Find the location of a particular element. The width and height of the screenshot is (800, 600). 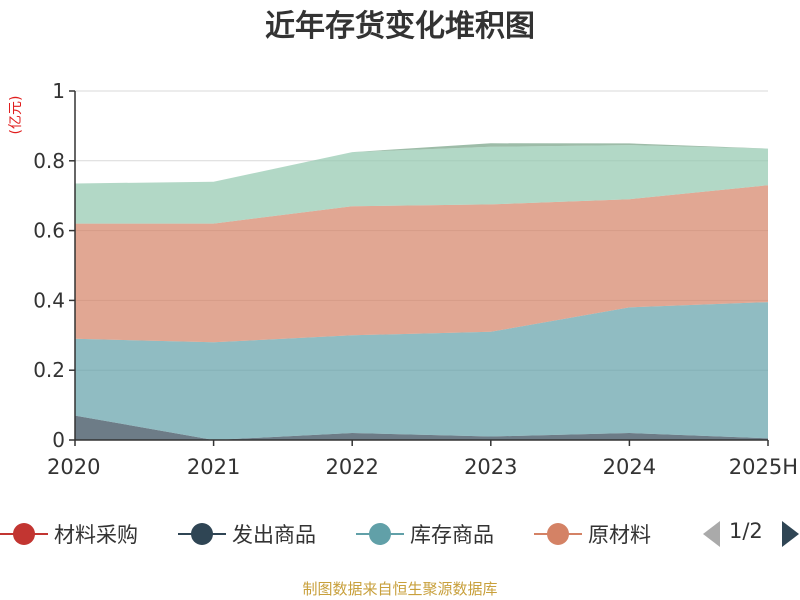

previous-page-icon is located at coordinates (711, 534).